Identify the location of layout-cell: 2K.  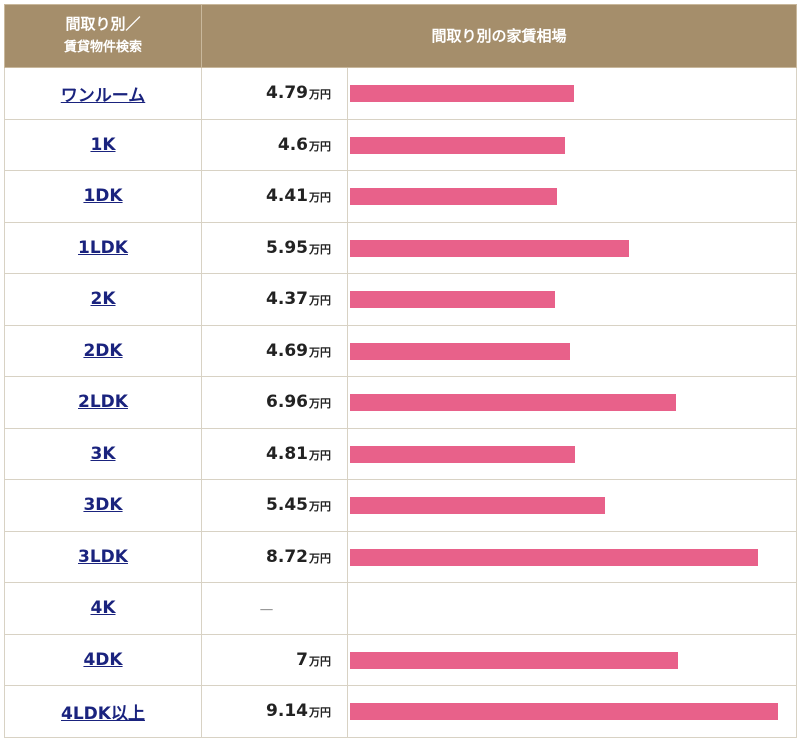
(103, 299).